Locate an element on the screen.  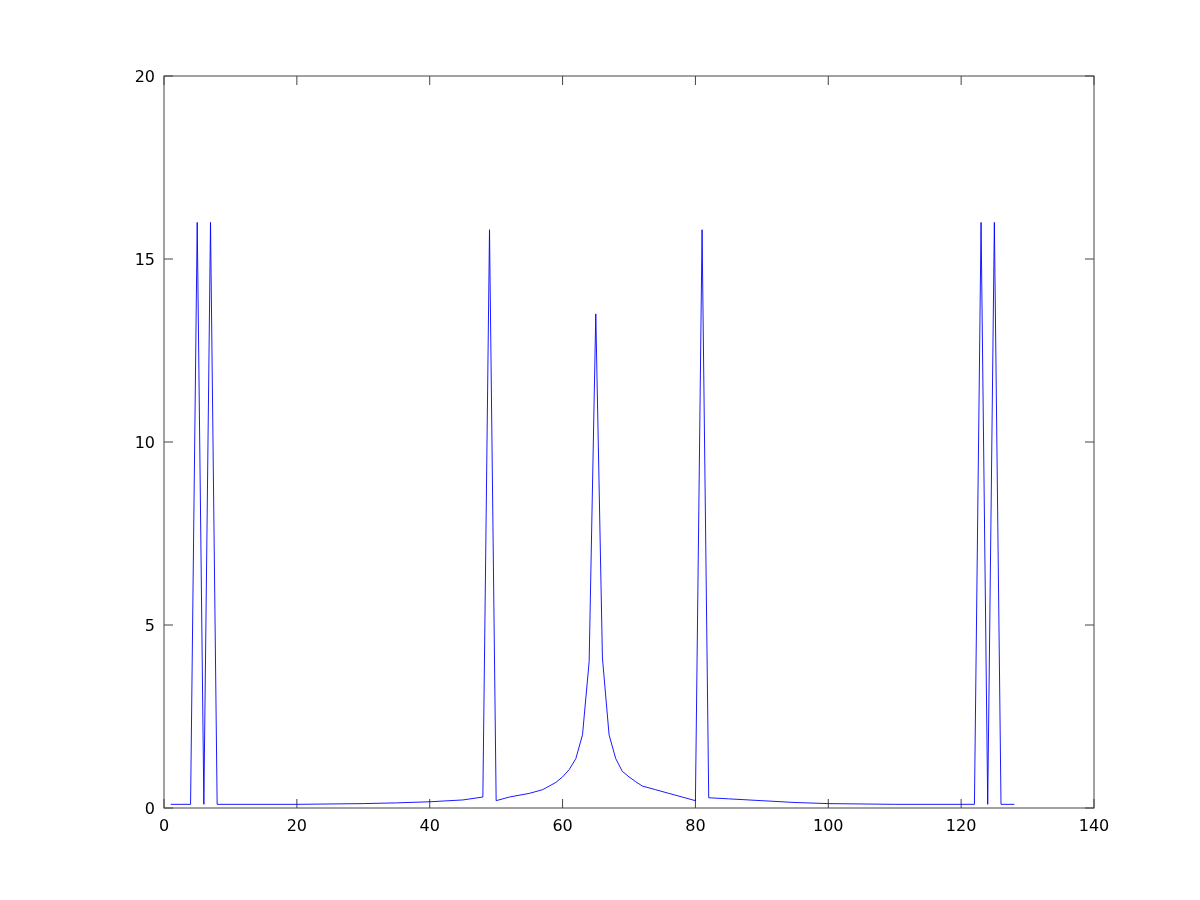
x-tick-label: 0 is located at coordinates (164, 825).